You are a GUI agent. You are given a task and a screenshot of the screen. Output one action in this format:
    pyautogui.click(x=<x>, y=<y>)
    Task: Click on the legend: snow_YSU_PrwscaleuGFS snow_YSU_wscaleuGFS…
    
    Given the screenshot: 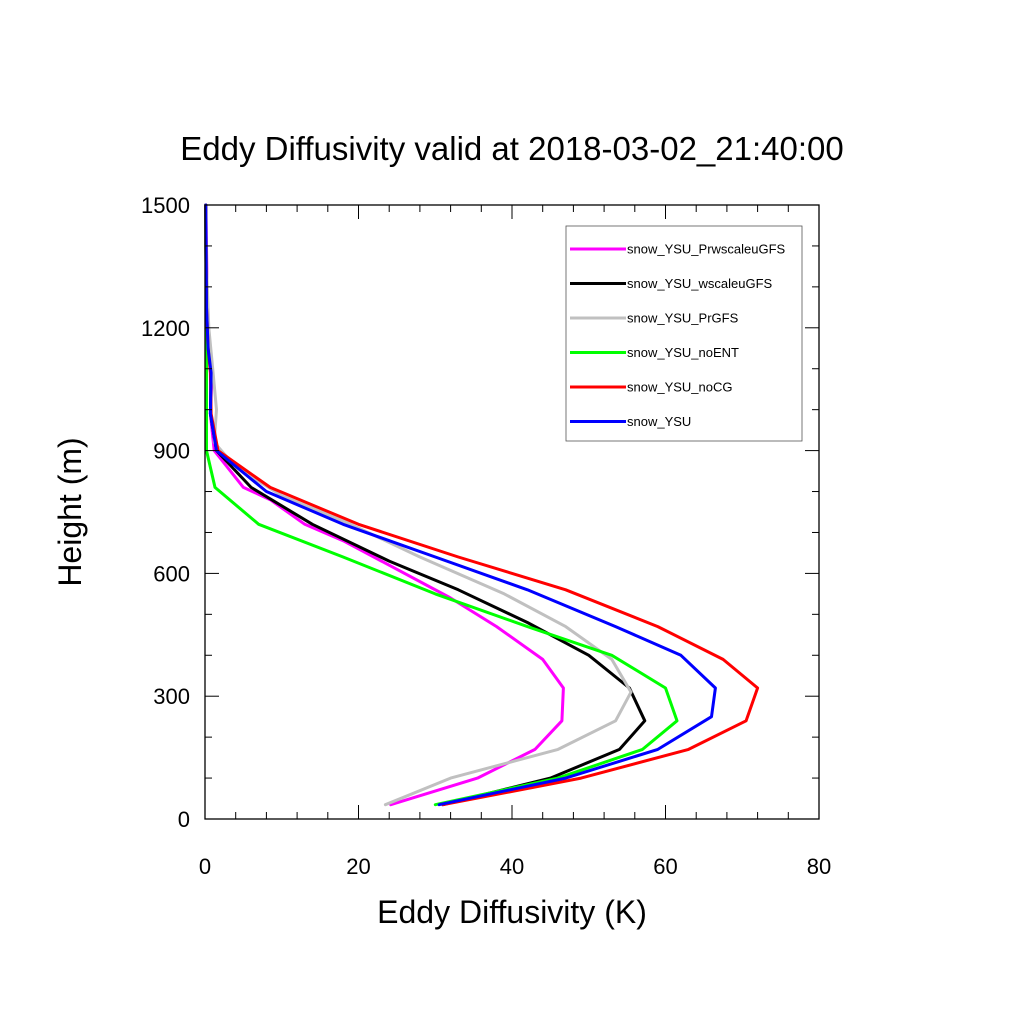 What is the action you would take?
    pyautogui.click(x=684, y=333)
    